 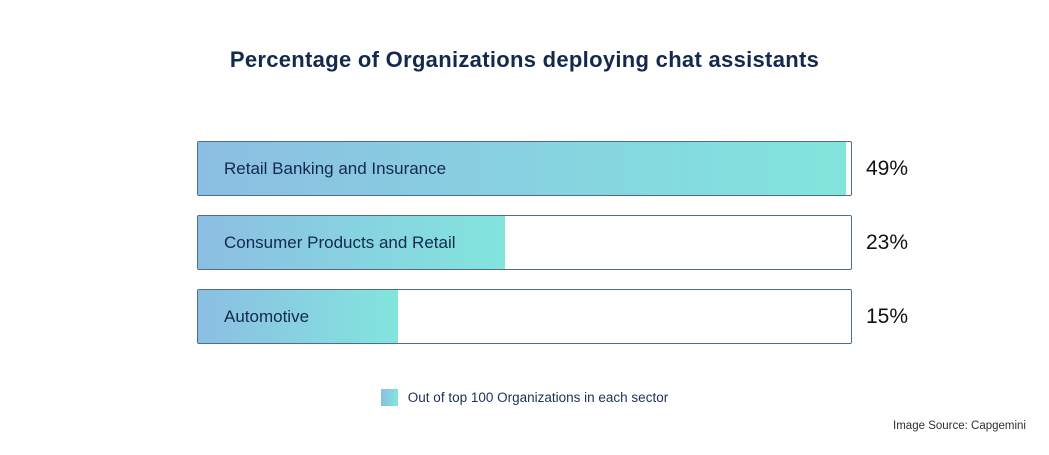 What do you see at coordinates (340, 242) in the screenshot?
I see `bar-label: Consumer Products and Retail` at bounding box center [340, 242].